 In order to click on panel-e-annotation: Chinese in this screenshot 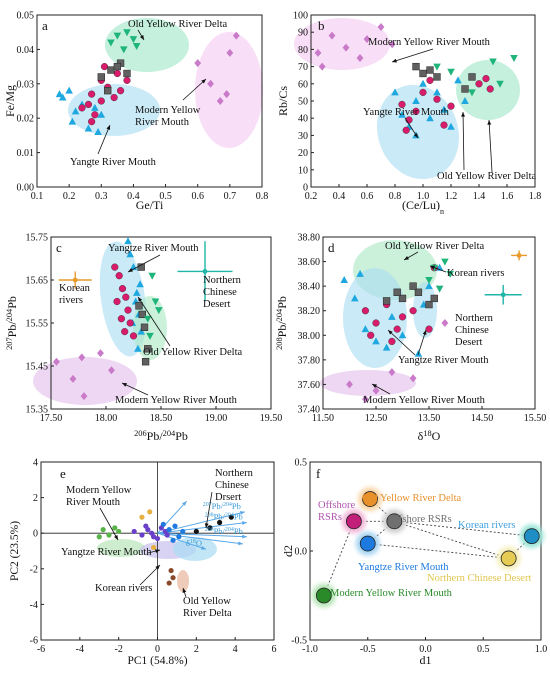, I will do `click(232, 485)`.